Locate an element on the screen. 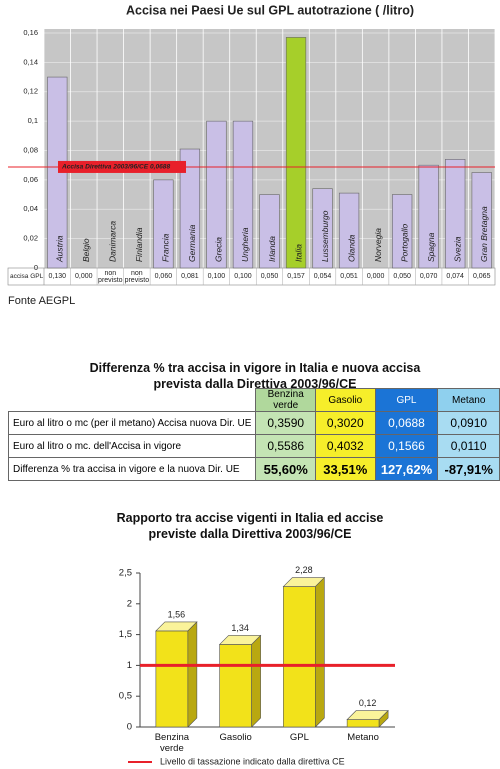 This screenshot has height=769, width=500. y-tick-label: 0,04 is located at coordinates (30, 208).